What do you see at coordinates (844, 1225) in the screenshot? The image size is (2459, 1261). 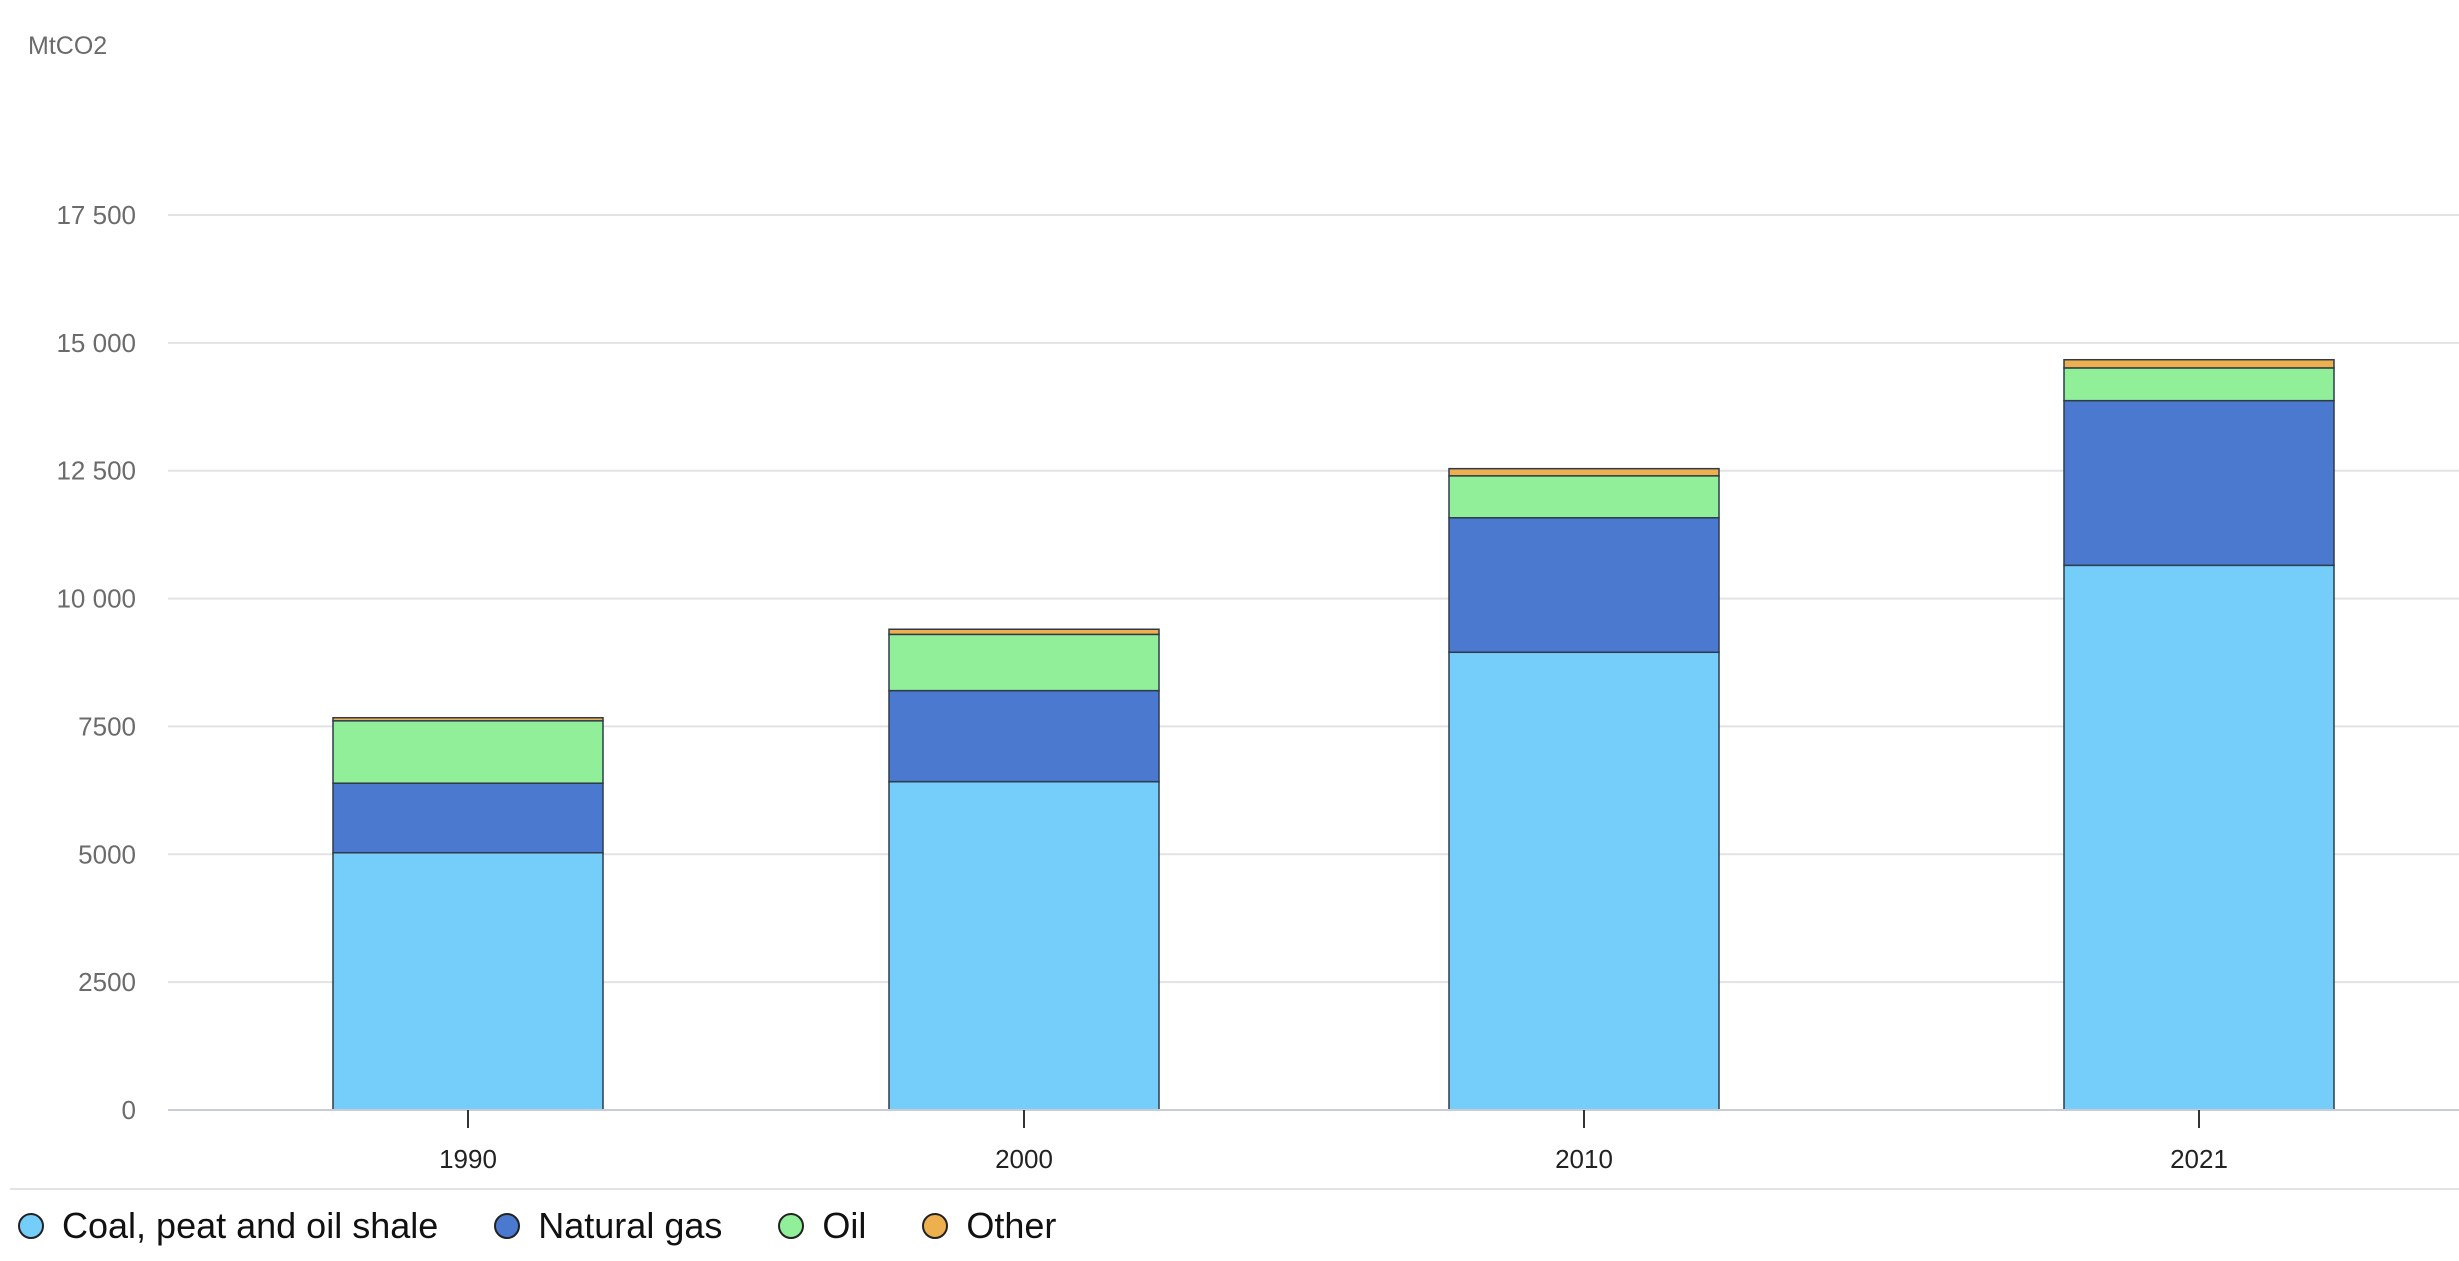 I see `legend-label: Oil` at bounding box center [844, 1225].